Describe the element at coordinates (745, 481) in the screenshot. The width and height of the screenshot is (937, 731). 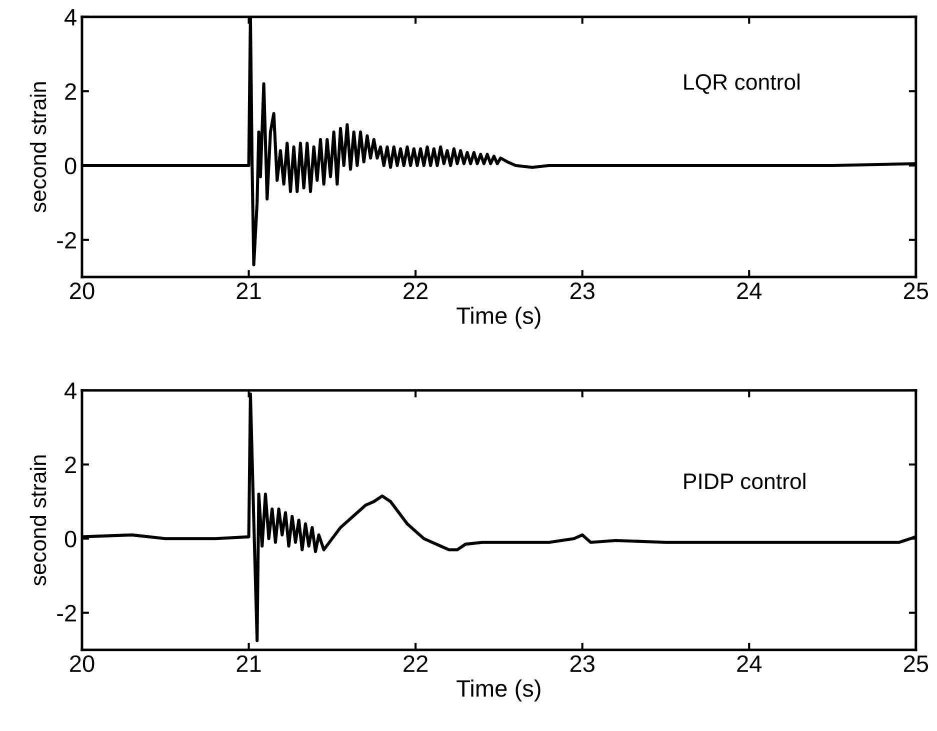
I see `annotation: PIDP control` at that location.